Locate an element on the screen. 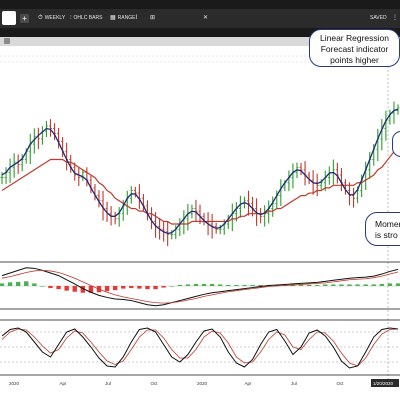 The width and height of the screenshot is (400, 400). more-button: ⋮ is located at coordinates (396, 18).